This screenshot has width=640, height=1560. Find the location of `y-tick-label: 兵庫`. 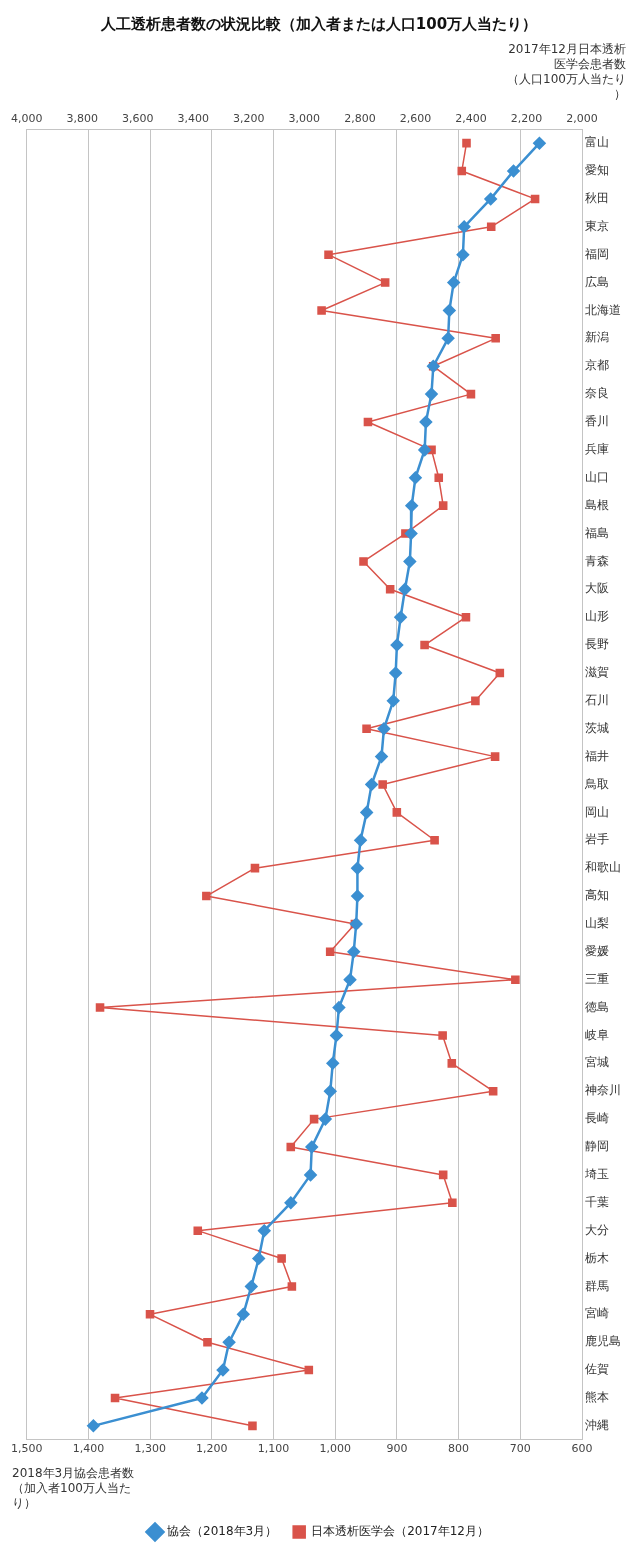

y-tick-label: 兵庫 is located at coordinates (597, 449).